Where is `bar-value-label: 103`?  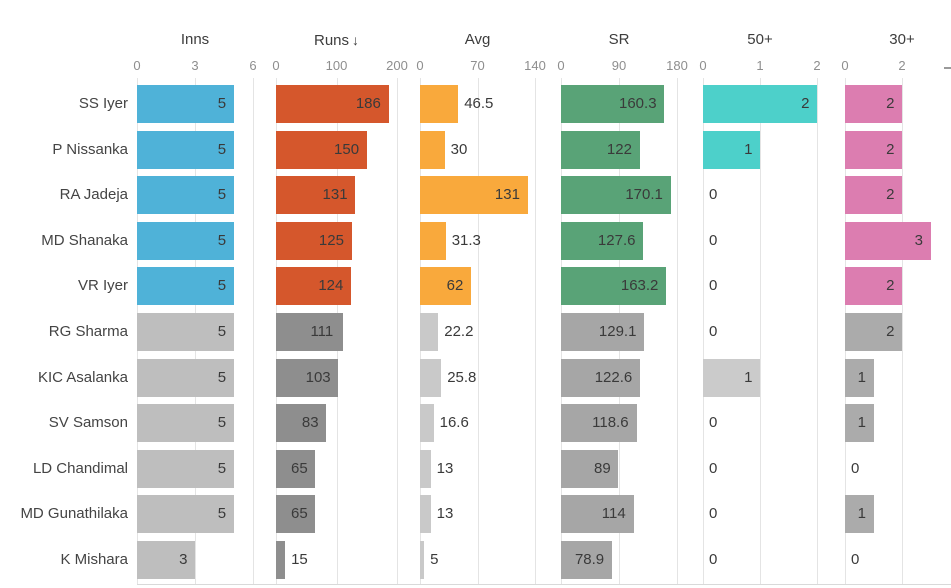 bar-value-label: 103 is located at coordinates (318, 377).